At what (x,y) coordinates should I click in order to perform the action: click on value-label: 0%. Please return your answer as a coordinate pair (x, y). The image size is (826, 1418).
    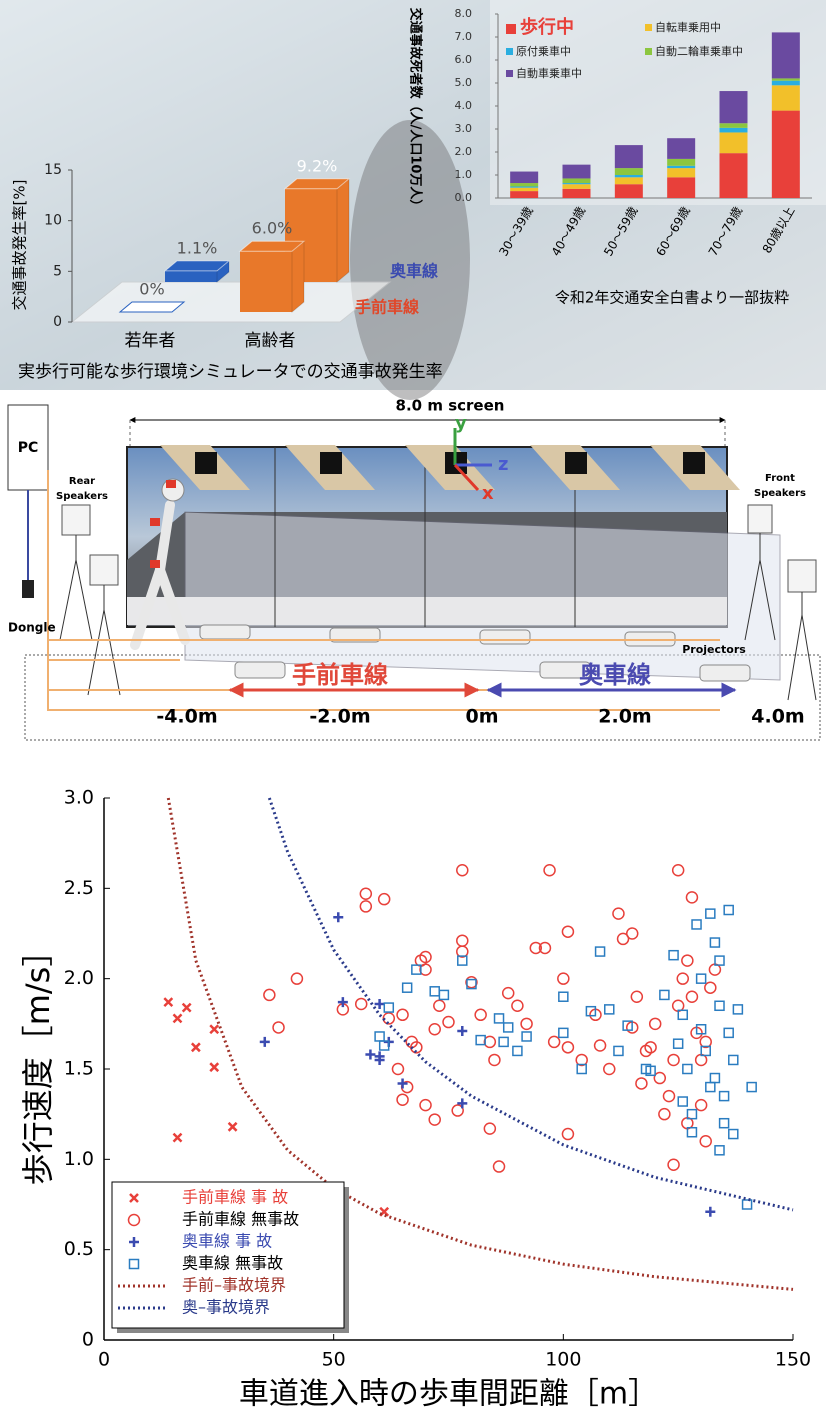
    Looking at the image, I should click on (151, 289).